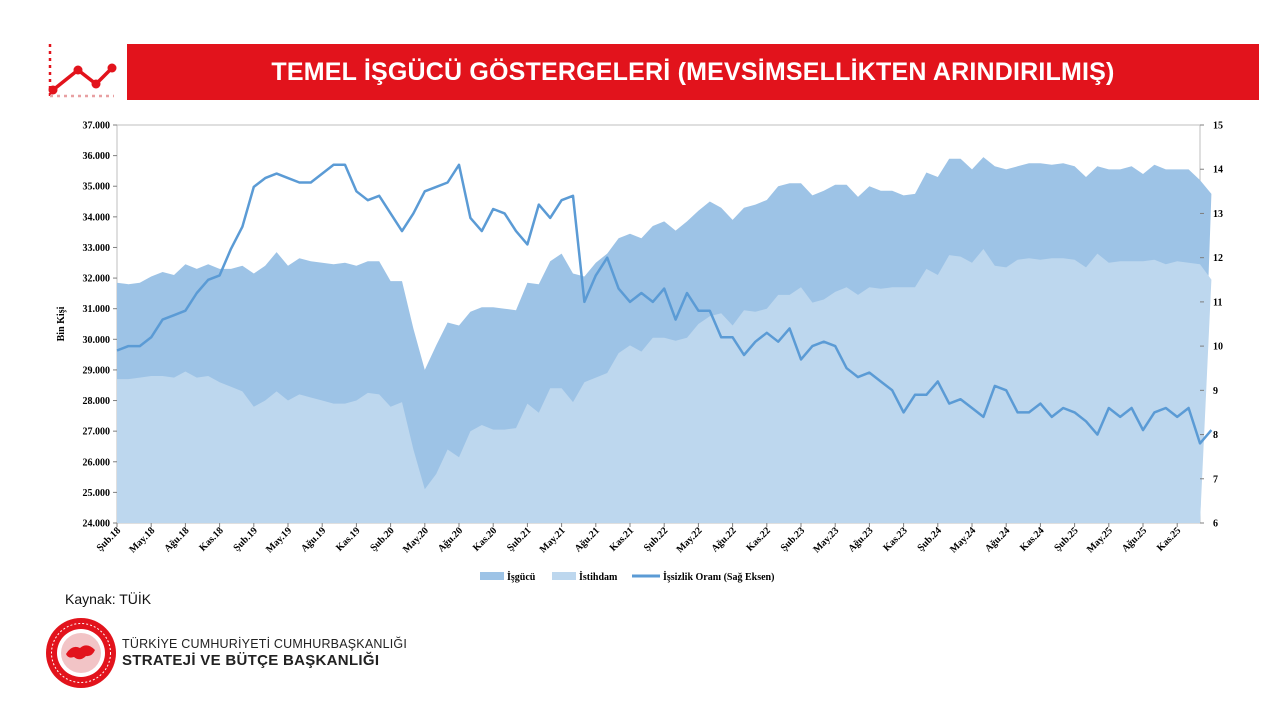 The height and width of the screenshot is (720, 1281). What do you see at coordinates (1134, 539) in the screenshot?
I see `x-tick-label: Ağu.25` at bounding box center [1134, 539].